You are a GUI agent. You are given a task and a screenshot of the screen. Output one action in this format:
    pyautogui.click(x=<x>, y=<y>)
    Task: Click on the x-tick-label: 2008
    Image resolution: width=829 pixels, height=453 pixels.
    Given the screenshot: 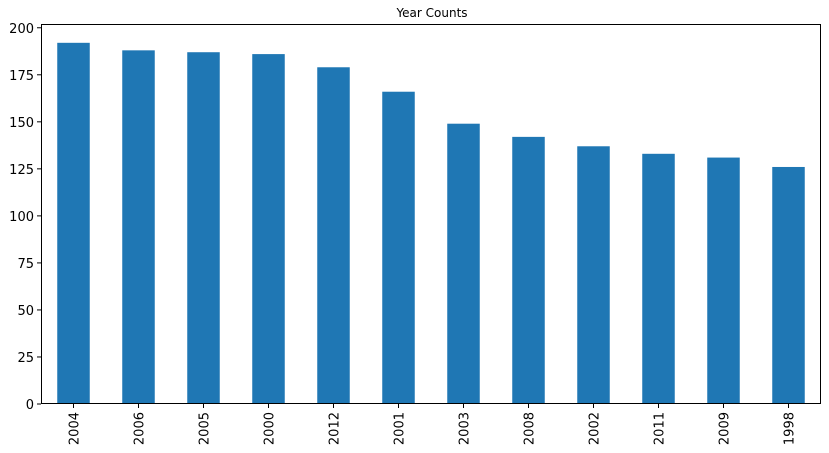 What is the action you would take?
    pyautogui.click(x=530, y=428)
    